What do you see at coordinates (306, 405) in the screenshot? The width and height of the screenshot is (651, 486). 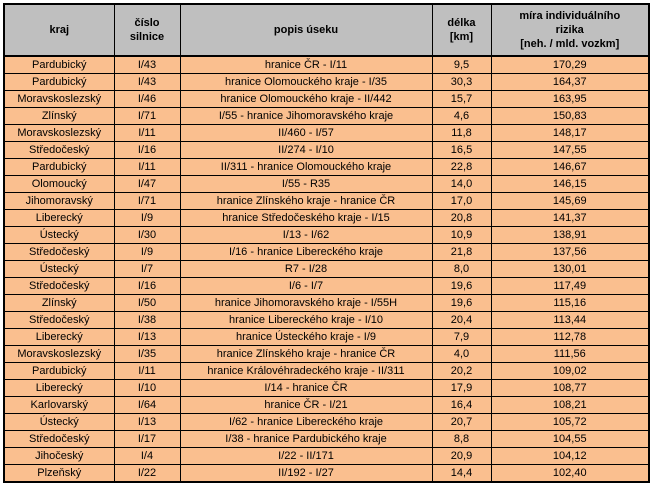 I see `cell-popis-useku: hranice ČR - I/21` at bounding box center [306, 405].